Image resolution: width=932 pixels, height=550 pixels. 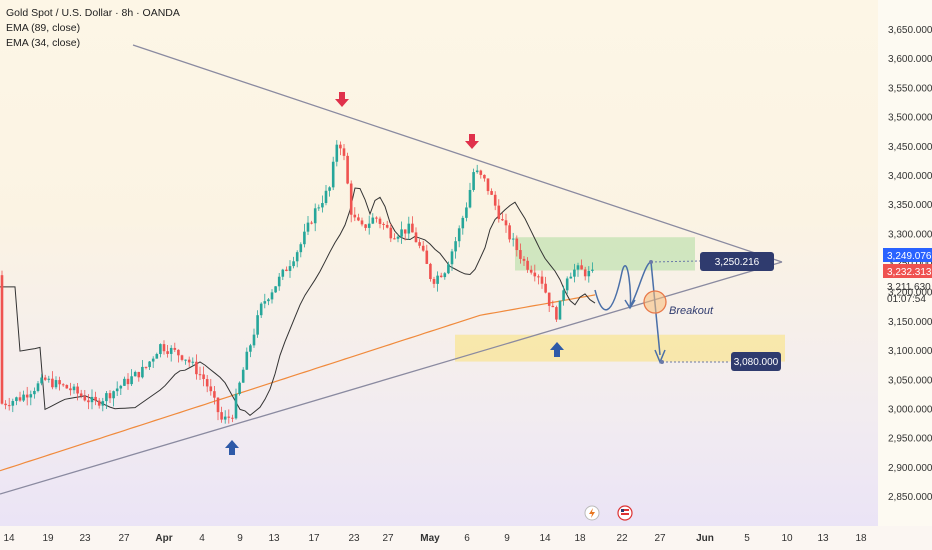 I want to click on yellow-target-zone, so click(x=620, y=348).